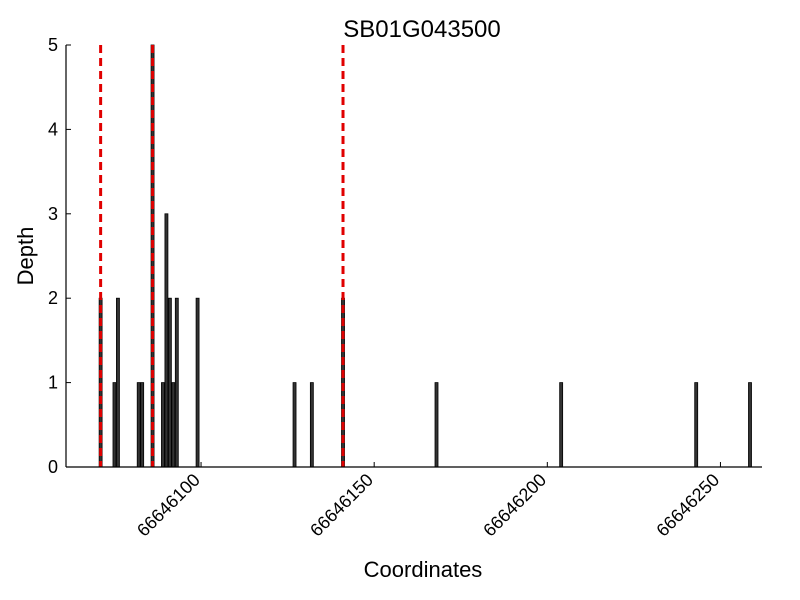 Image resolution: width=800 pixels, height=600 pixels. I want to click on x-tick-label: 66646200, so click(514, 505).